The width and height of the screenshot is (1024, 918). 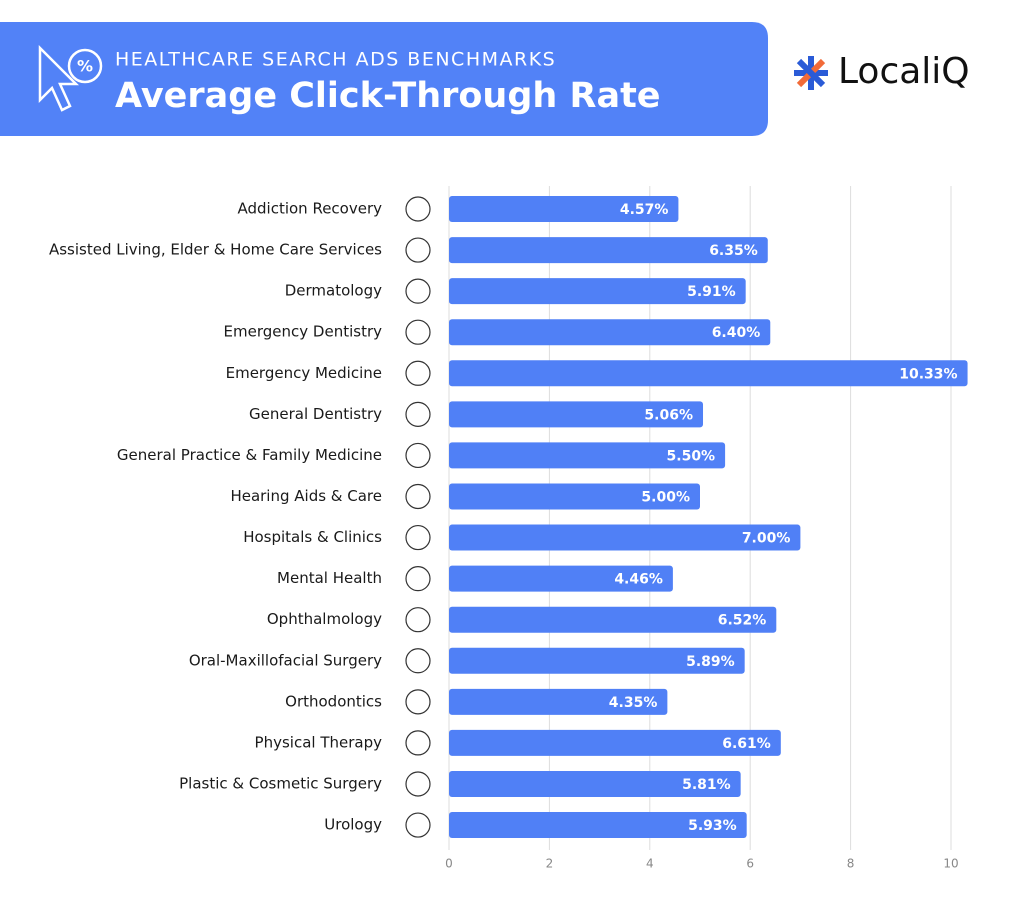 I want to click on x-tick-label: 0, so click(x=449, y=864).